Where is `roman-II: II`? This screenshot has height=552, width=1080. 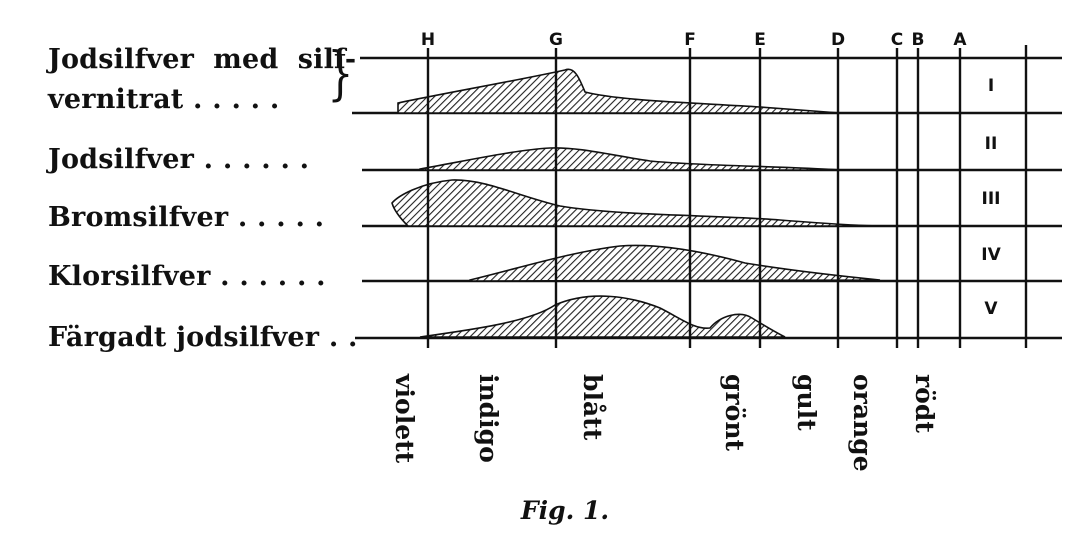
roman-II: II is located at coordinates (991, 144).